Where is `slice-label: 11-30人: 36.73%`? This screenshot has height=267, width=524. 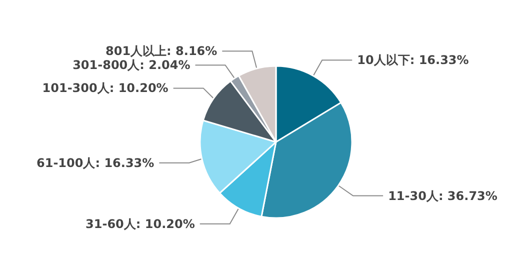 slice-label: 11-30人: 36.73% is located at coordinates (443, 195).